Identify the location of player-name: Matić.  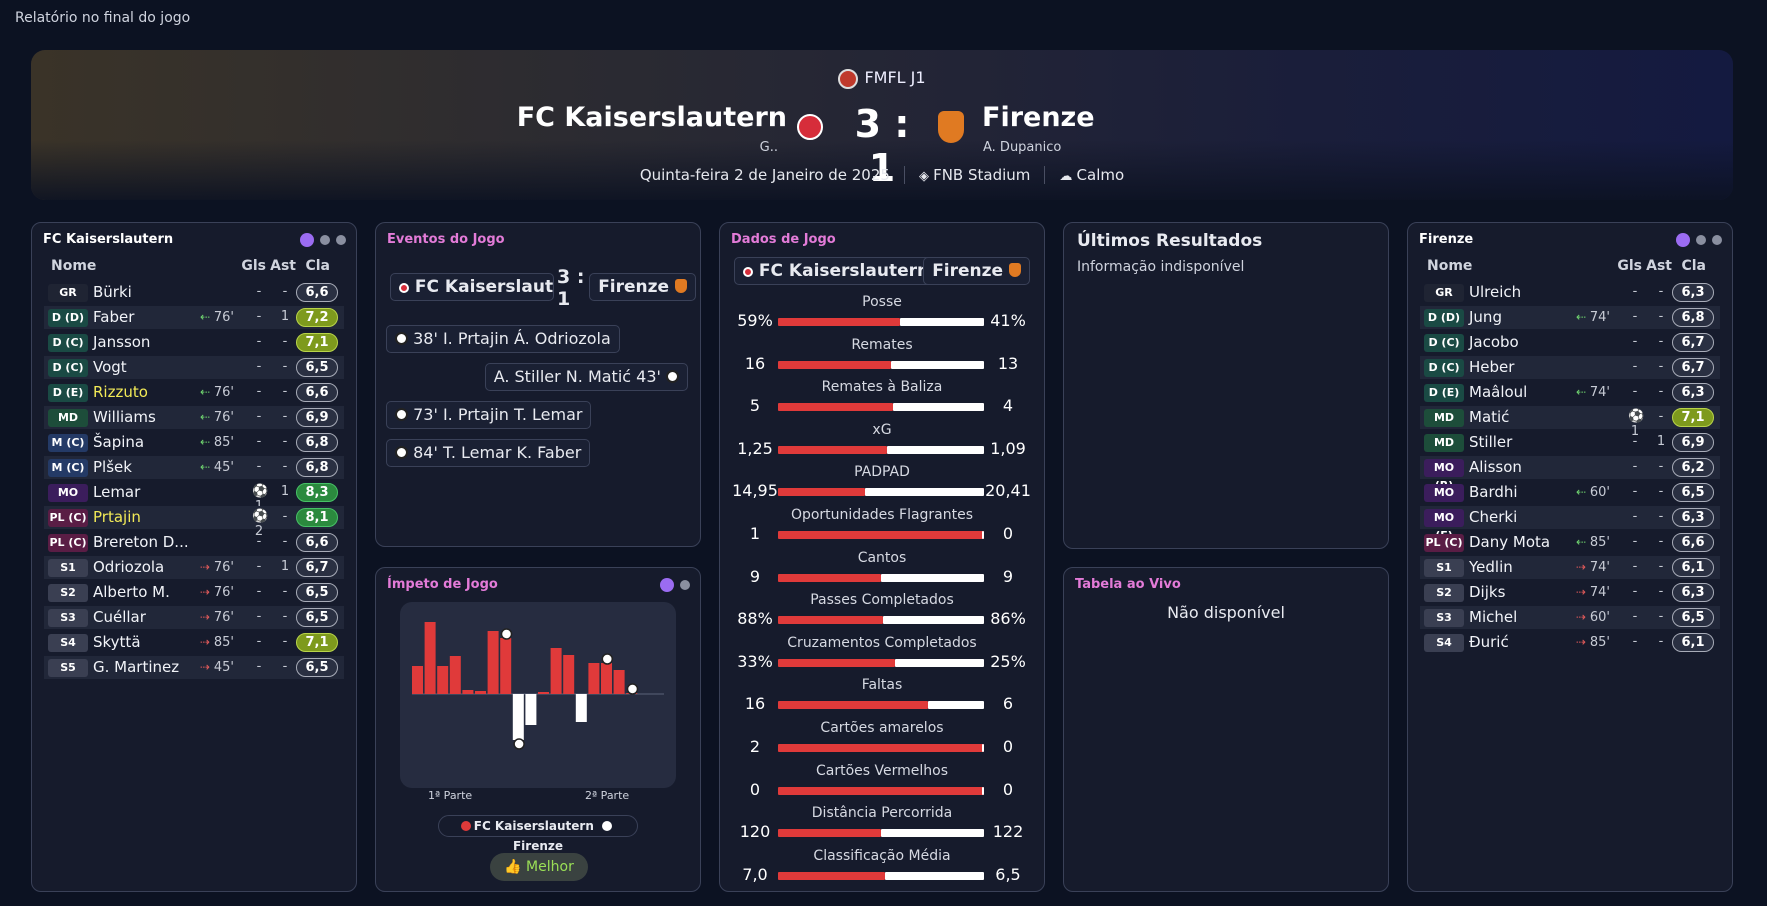
(1489, 417).